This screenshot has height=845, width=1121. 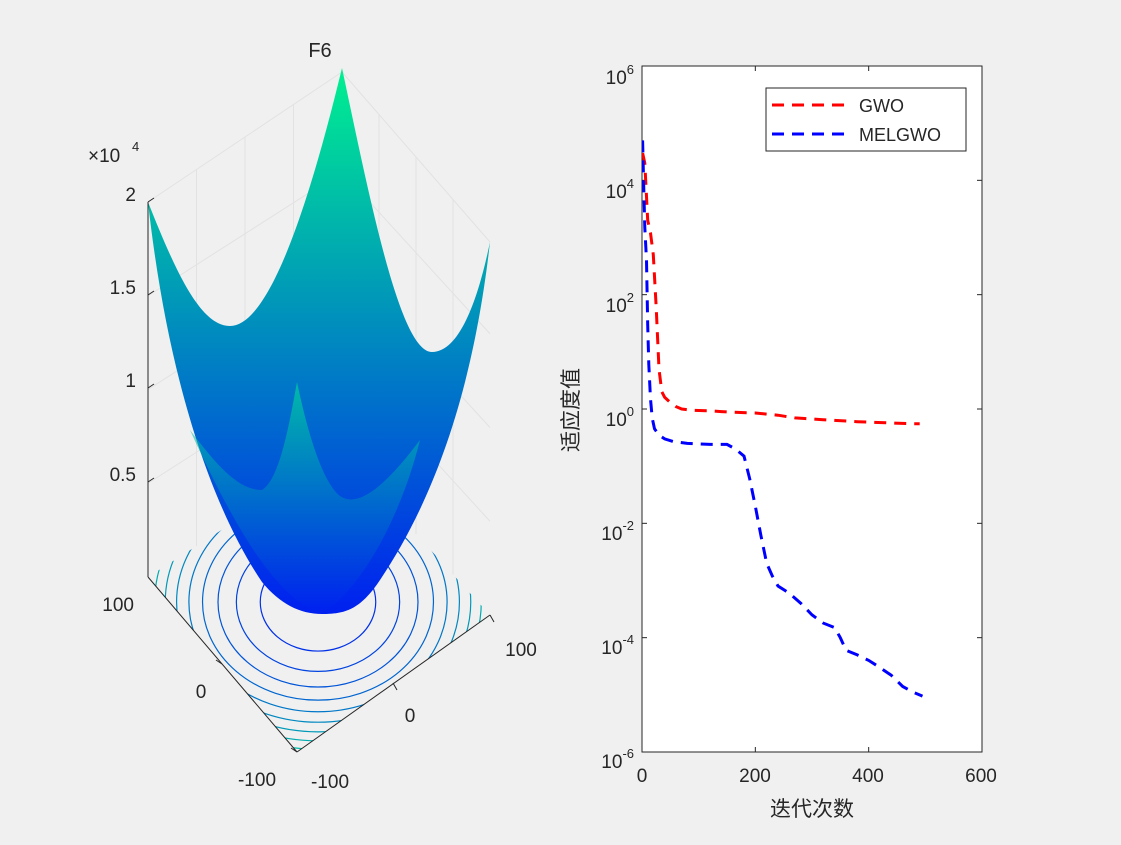 I want to click on x-tick-label: 600, so click(x=981, y=776).